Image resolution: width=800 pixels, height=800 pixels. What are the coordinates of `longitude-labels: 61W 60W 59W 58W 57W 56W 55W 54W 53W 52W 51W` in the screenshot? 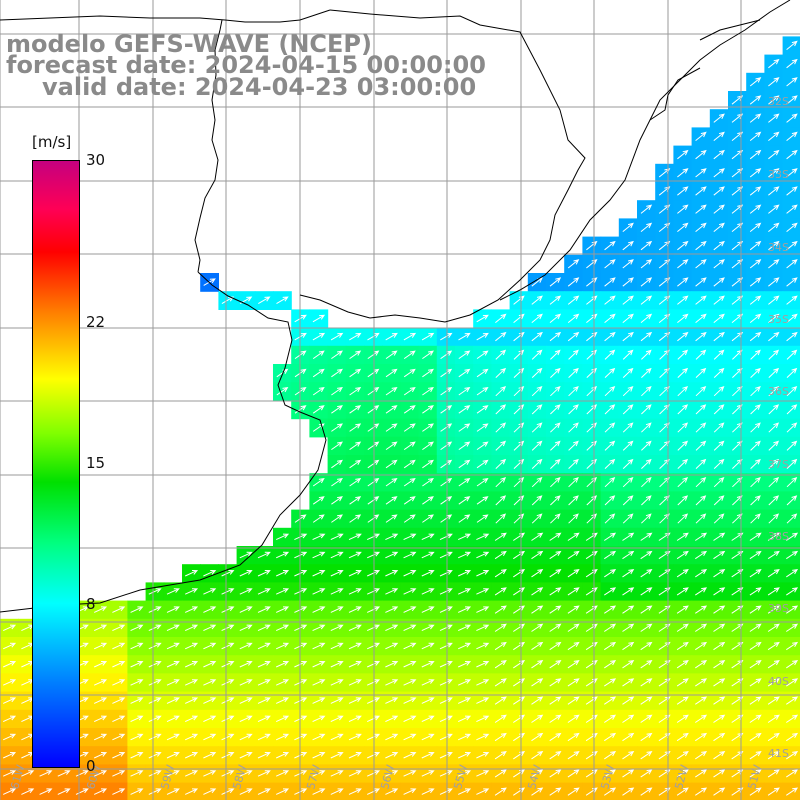 It's located at (386, 777).